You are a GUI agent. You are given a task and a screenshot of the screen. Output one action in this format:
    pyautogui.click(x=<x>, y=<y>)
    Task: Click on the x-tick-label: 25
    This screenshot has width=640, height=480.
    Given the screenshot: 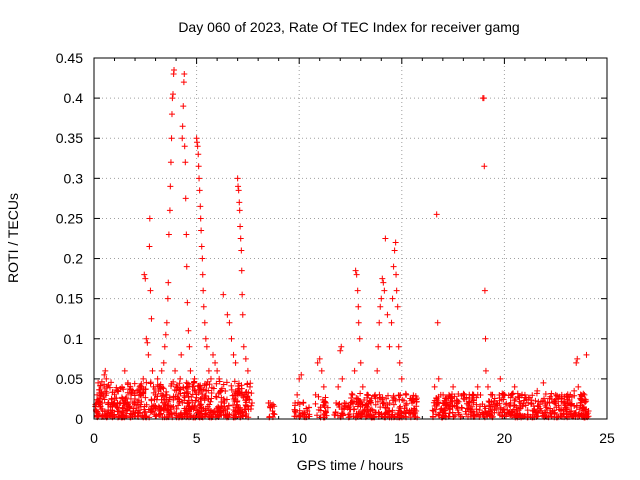 What is the action you would take?
    pyautogui.click(x=607, y=438)
    